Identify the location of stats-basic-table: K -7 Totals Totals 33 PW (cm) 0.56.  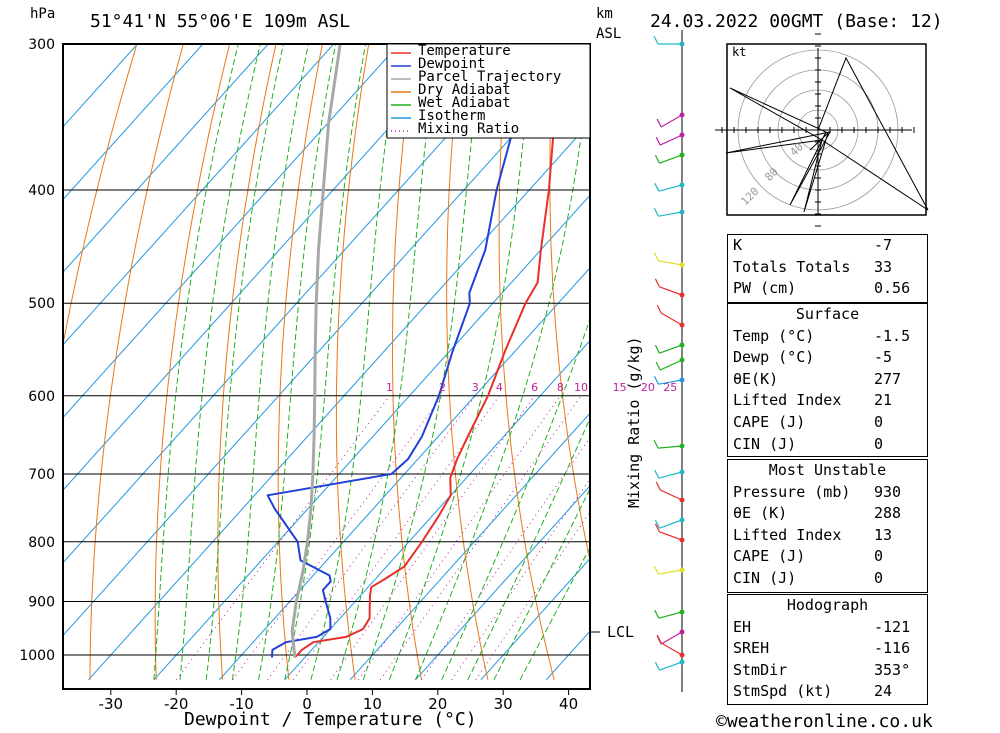
(827, 268).